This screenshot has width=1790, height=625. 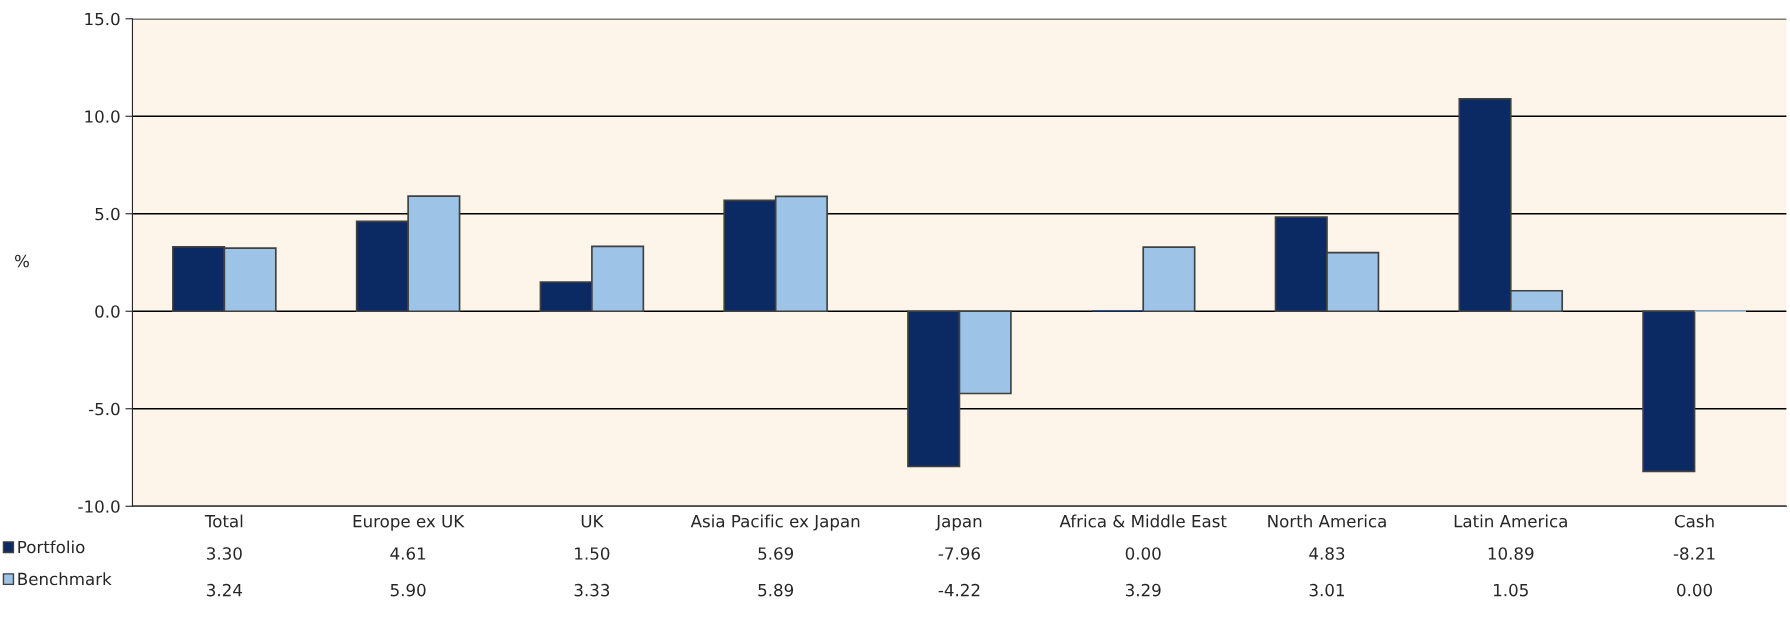 What do you see at coordinates (223, 521) in the screenshot?
I see `x-tick-label: Total` at bounding box center [223, 521].